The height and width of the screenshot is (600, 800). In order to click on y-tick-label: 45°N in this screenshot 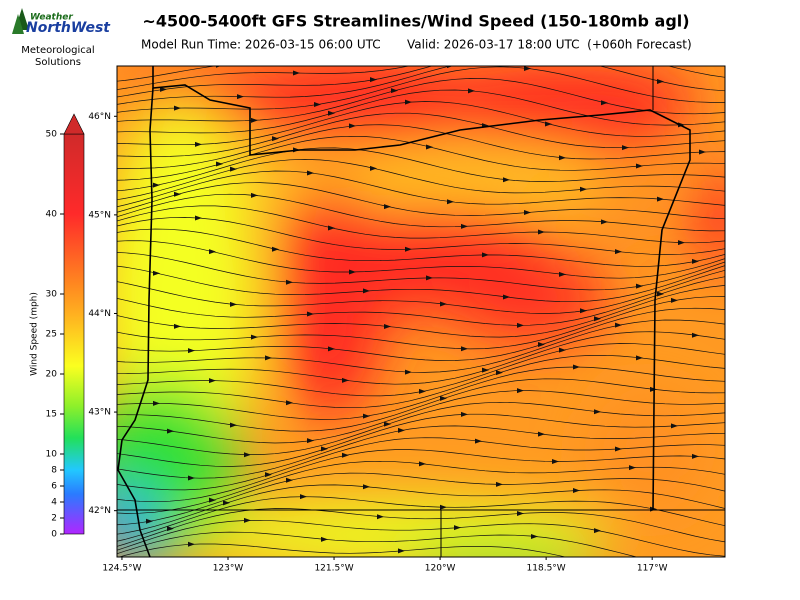, I will do `click(99, 215)`.